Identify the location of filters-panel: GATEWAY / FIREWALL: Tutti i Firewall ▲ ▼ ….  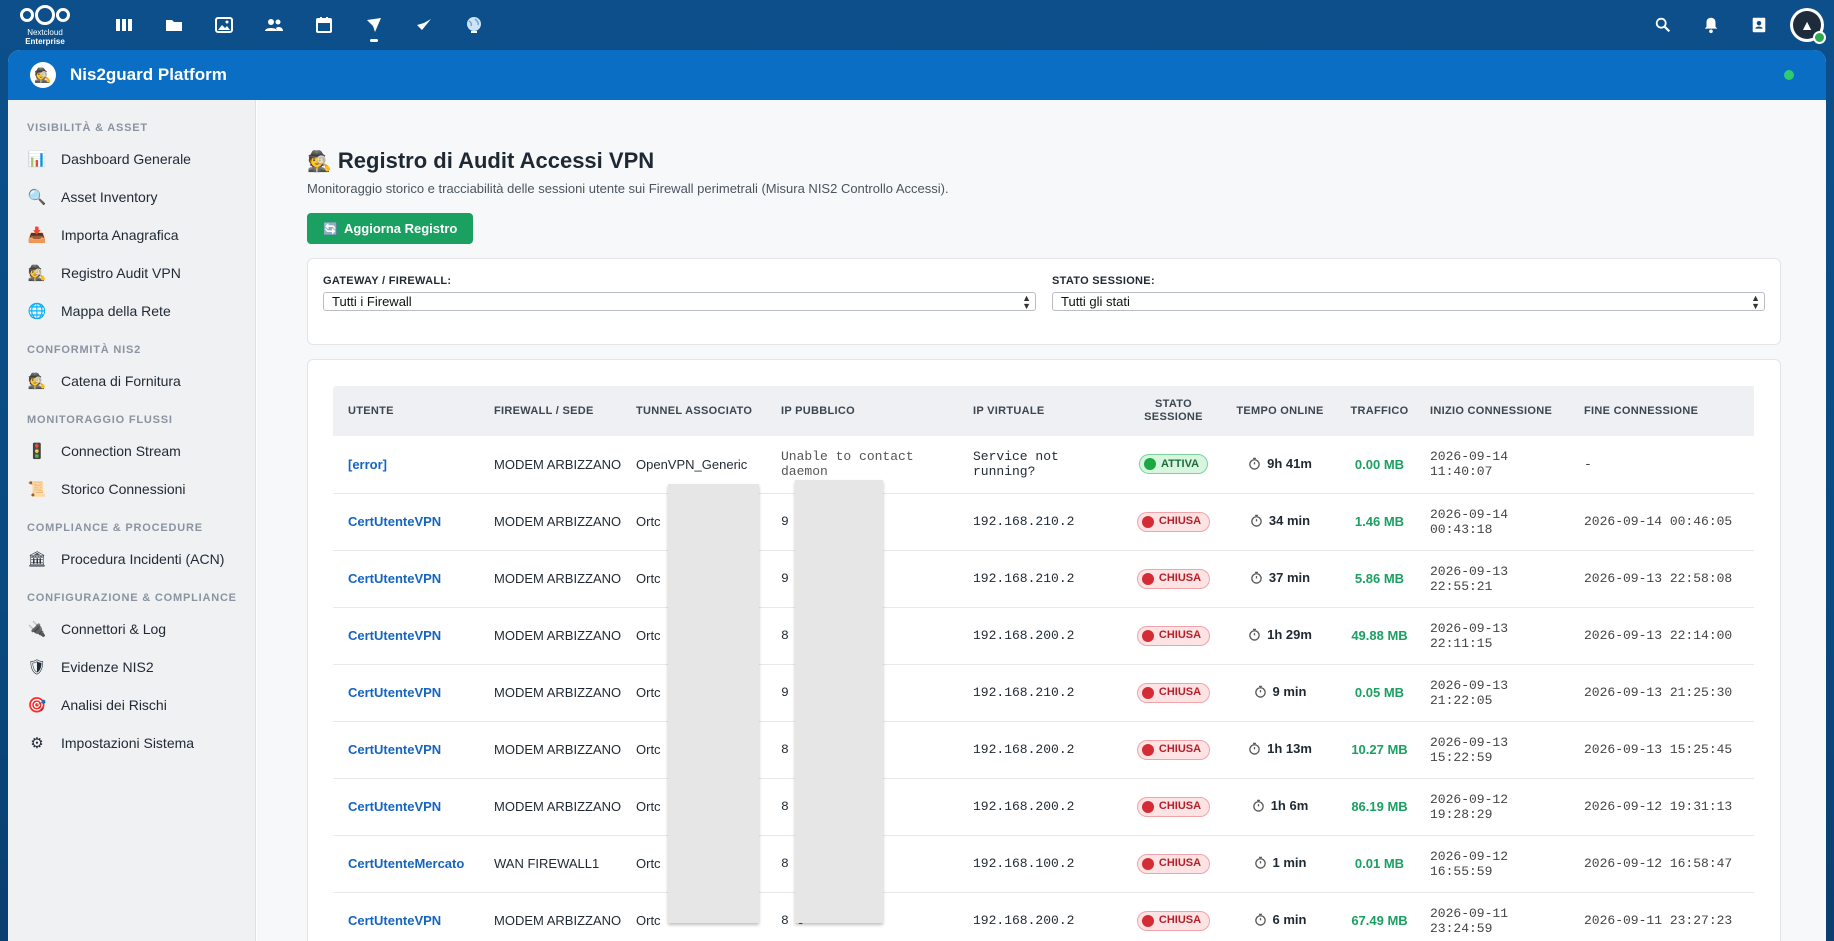
(1044, 301).